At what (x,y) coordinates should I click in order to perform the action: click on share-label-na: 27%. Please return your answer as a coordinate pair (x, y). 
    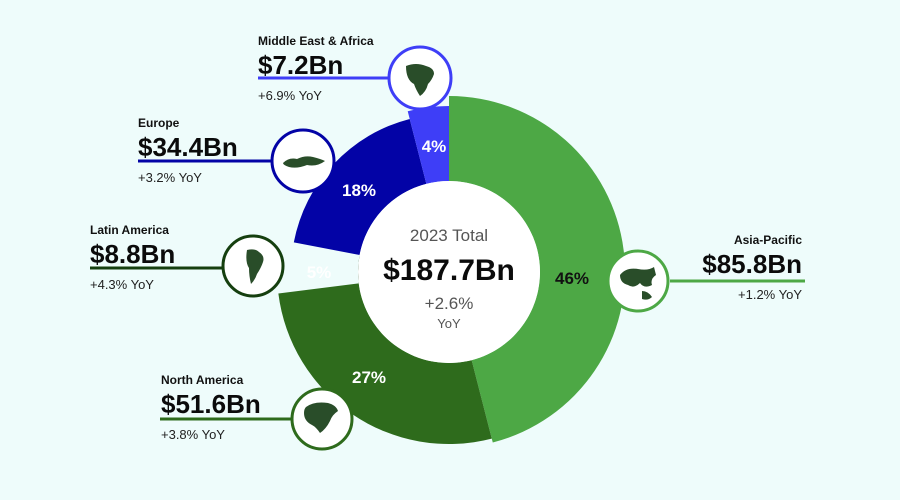
    Looking at the image, I should click on (369, 377).